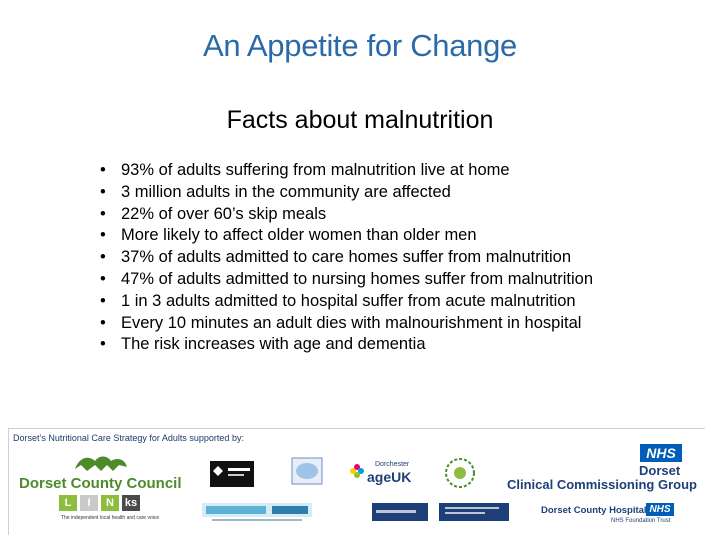 The image size is (720, 540). What do you see at coordinates (99, 503) in the screenshot?
I see `links-logo: L I N ks` at bounding box center [99, 503].